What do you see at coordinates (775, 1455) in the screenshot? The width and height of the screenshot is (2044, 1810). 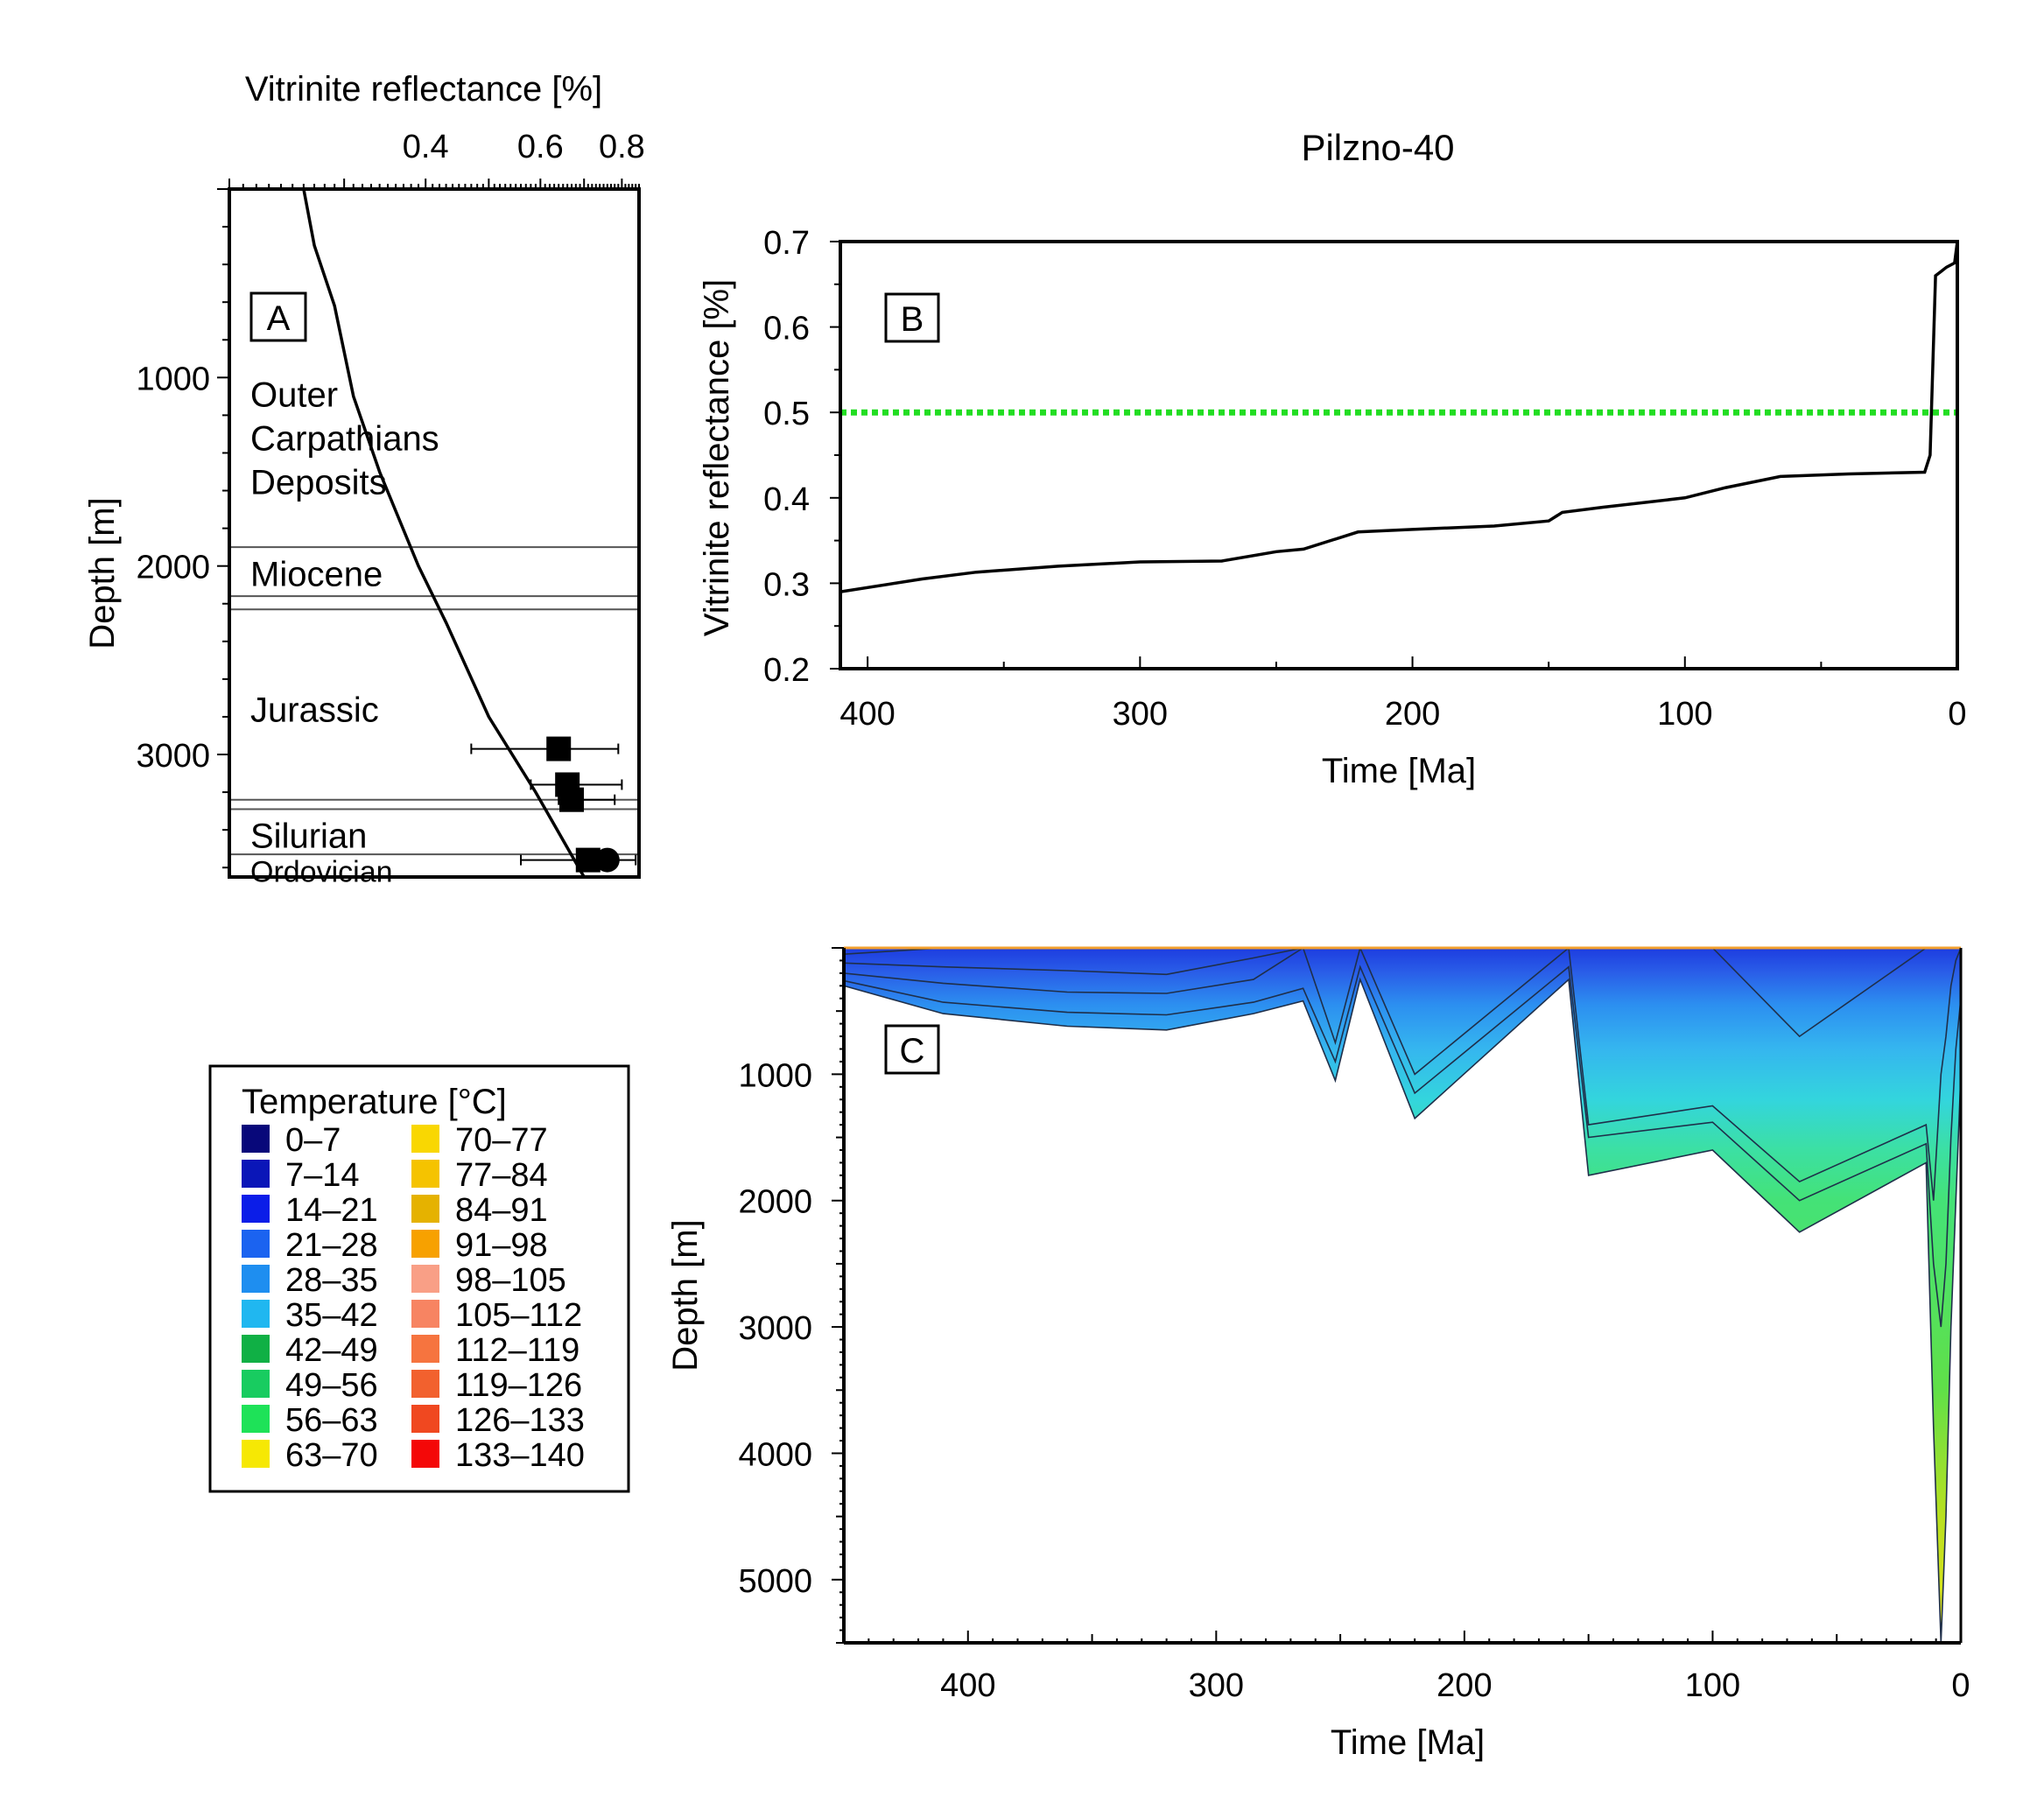 I see `panel-c-y-tick-label: 4000` at bounding box center [775, 1455].